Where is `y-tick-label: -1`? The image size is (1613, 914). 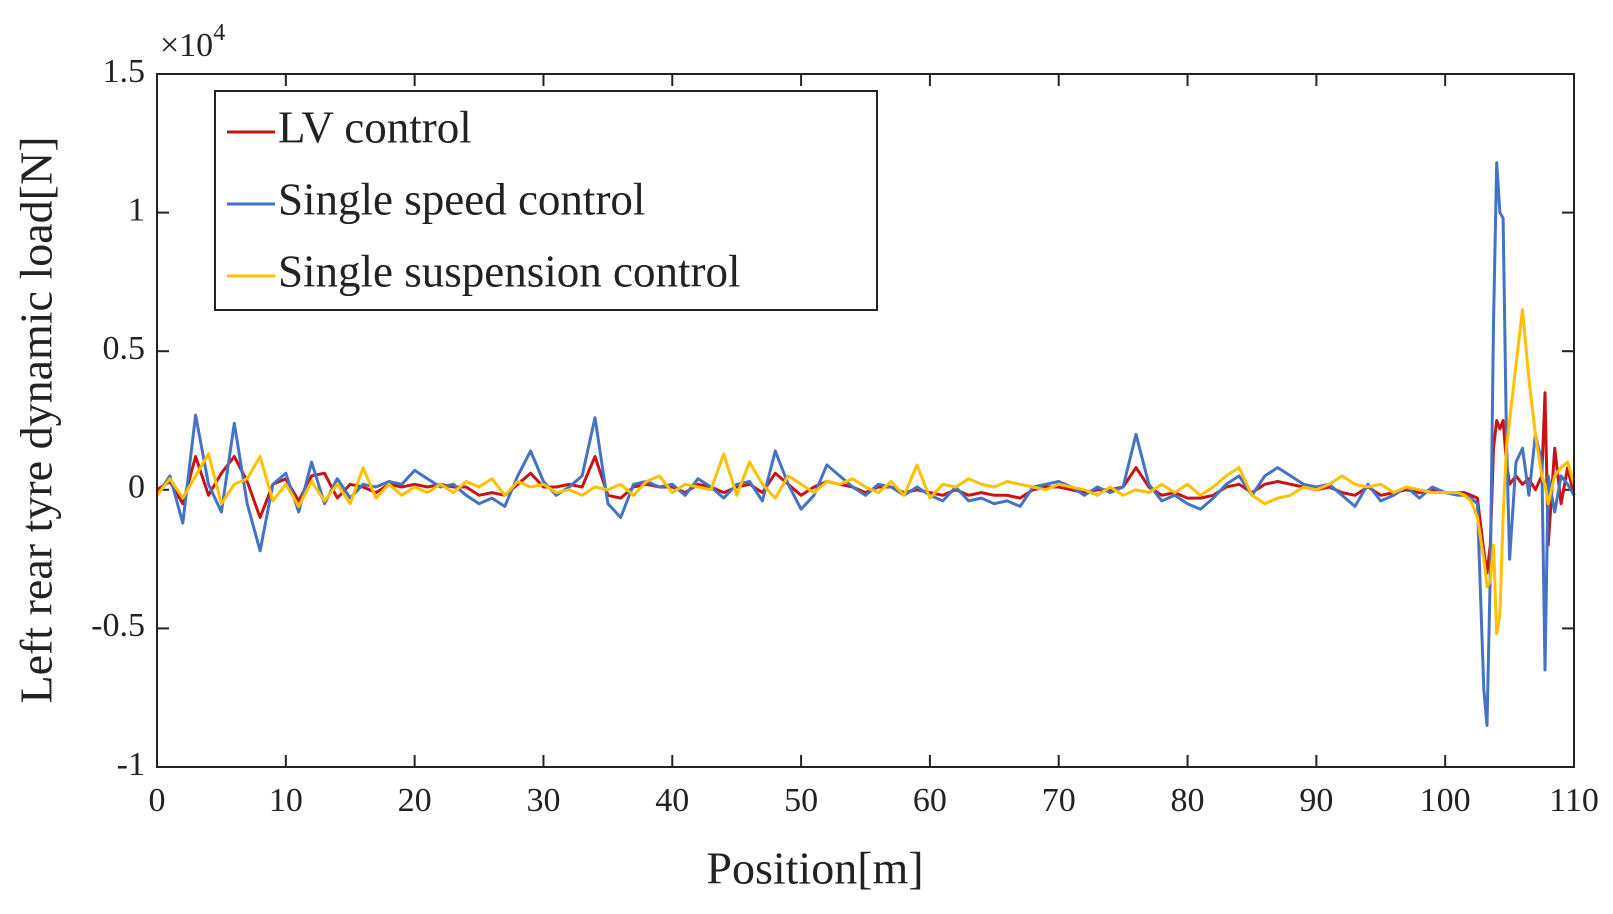
y-tick-label: -1 is located at coordinates (131, 764).